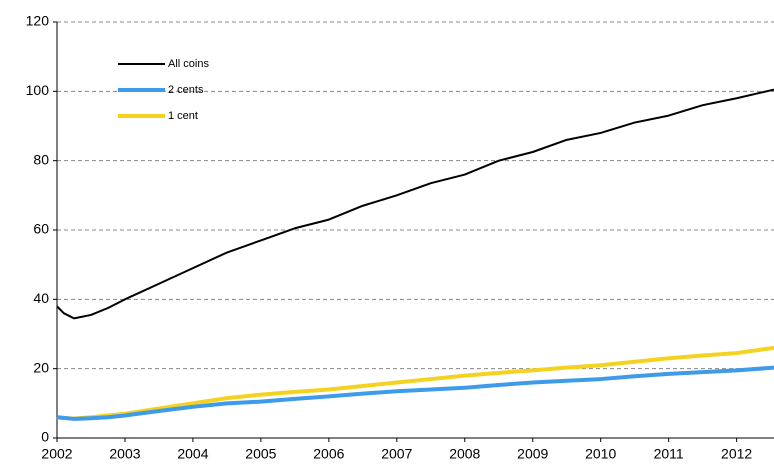  Describe the element at coordinates (188, 64) in the screenshot. I see `legend-text: All coins` at that location.